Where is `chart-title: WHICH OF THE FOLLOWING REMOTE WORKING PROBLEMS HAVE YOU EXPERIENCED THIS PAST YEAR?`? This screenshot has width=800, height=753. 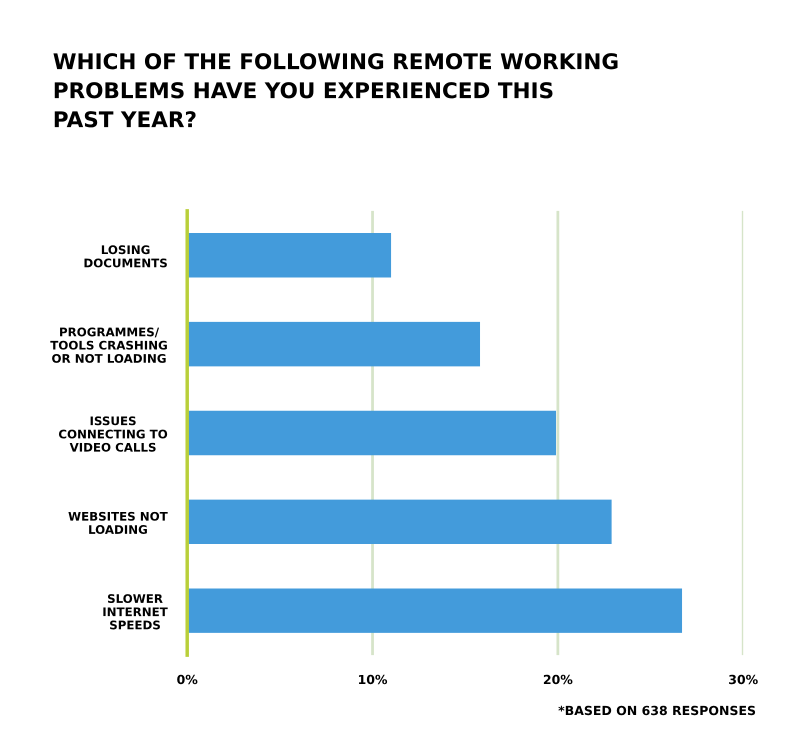 chart-title: WHICH OF THE FOLLOWING REMOTE WORKING PROBLEMS HAVE YOU EXPERIENCED THIS PAST YEAR? is located at coordinates (335, 90).